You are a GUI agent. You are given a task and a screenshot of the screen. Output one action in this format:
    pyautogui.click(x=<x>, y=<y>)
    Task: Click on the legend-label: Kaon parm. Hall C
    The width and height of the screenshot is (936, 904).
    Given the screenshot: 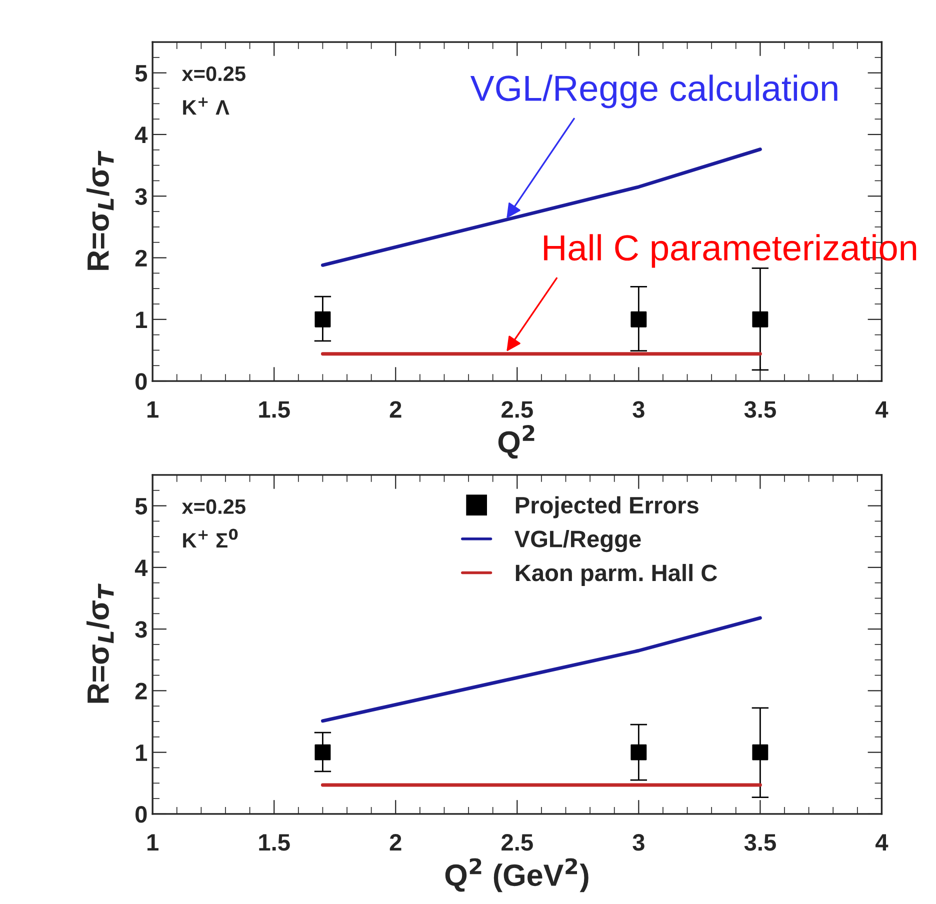 What is the action you would take?
    pyautogui.click(x=617, y=575)
    